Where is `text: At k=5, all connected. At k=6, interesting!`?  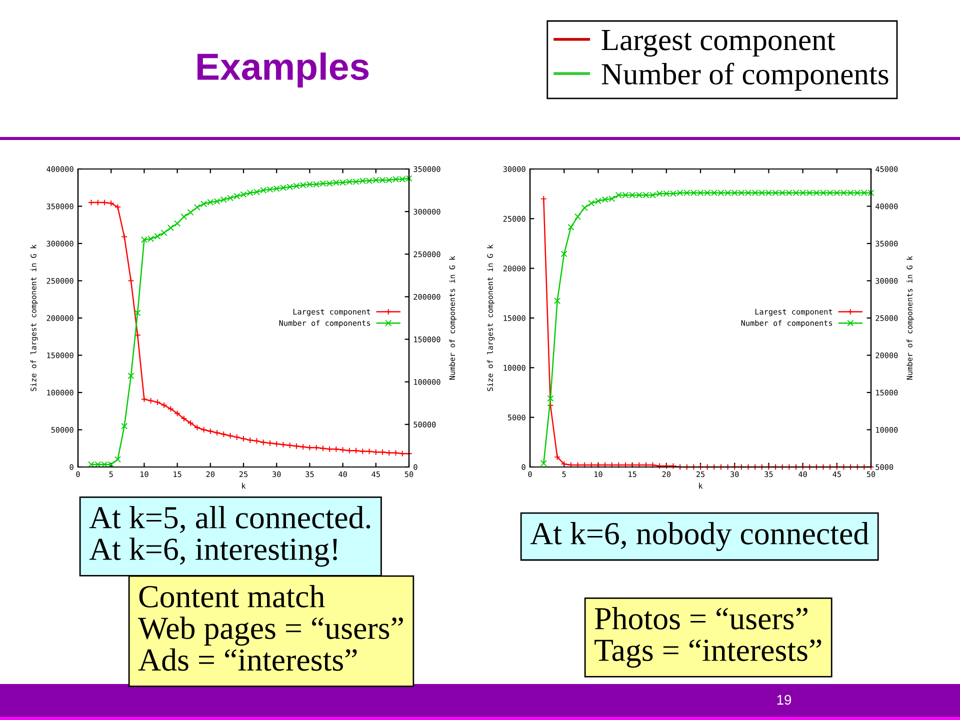 text: At k=5, all connected. At k=6, interesting! is located at coordinates (229, 536).